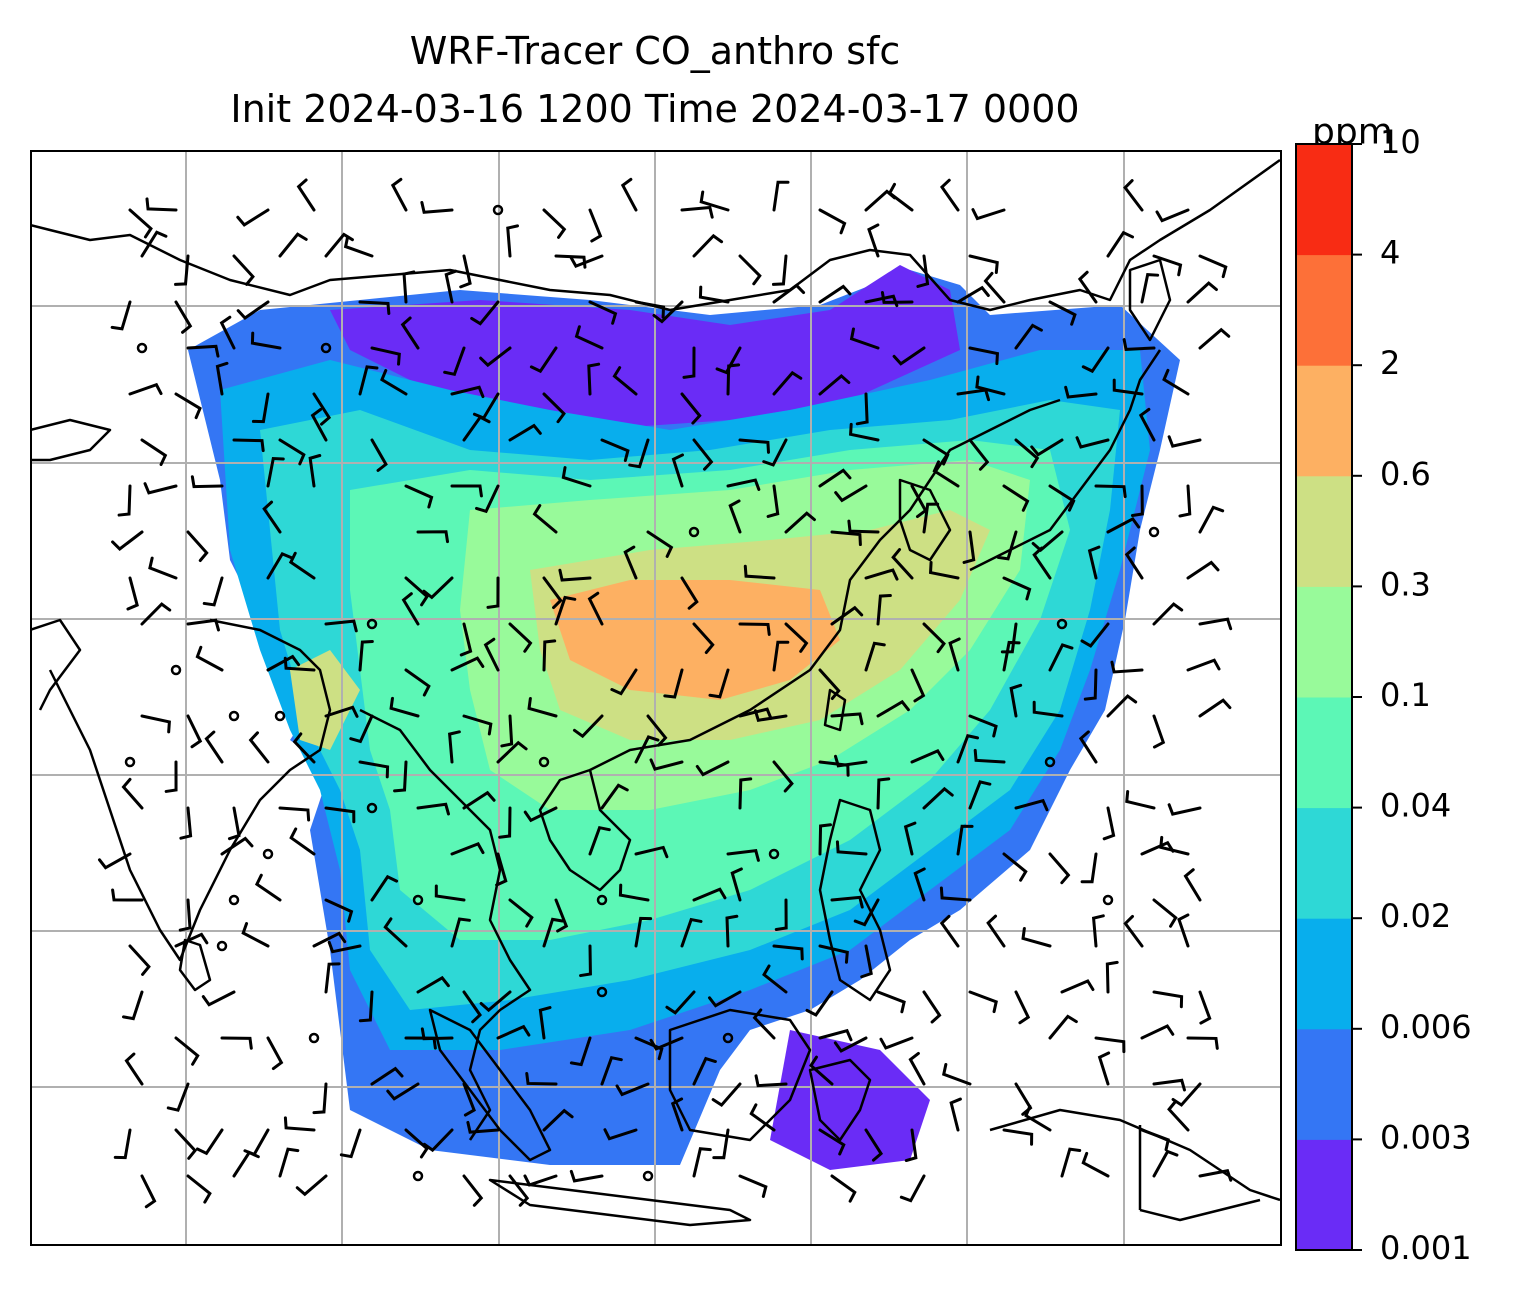 The height and width of the screenshot is (1306, 1528). Describe the element at coordinates (1415, 806) in the screenshot. I see `colorbar-tick-label: 0.04` at that location.